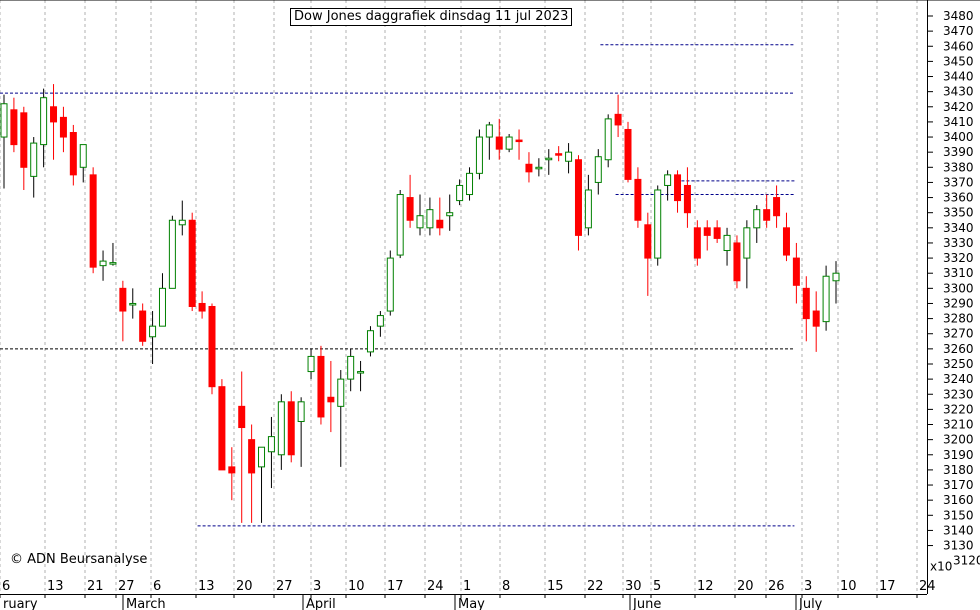 This screenshot has height=610, width=980. I want to click on y-tick-label: 3360, so click(958, 198).